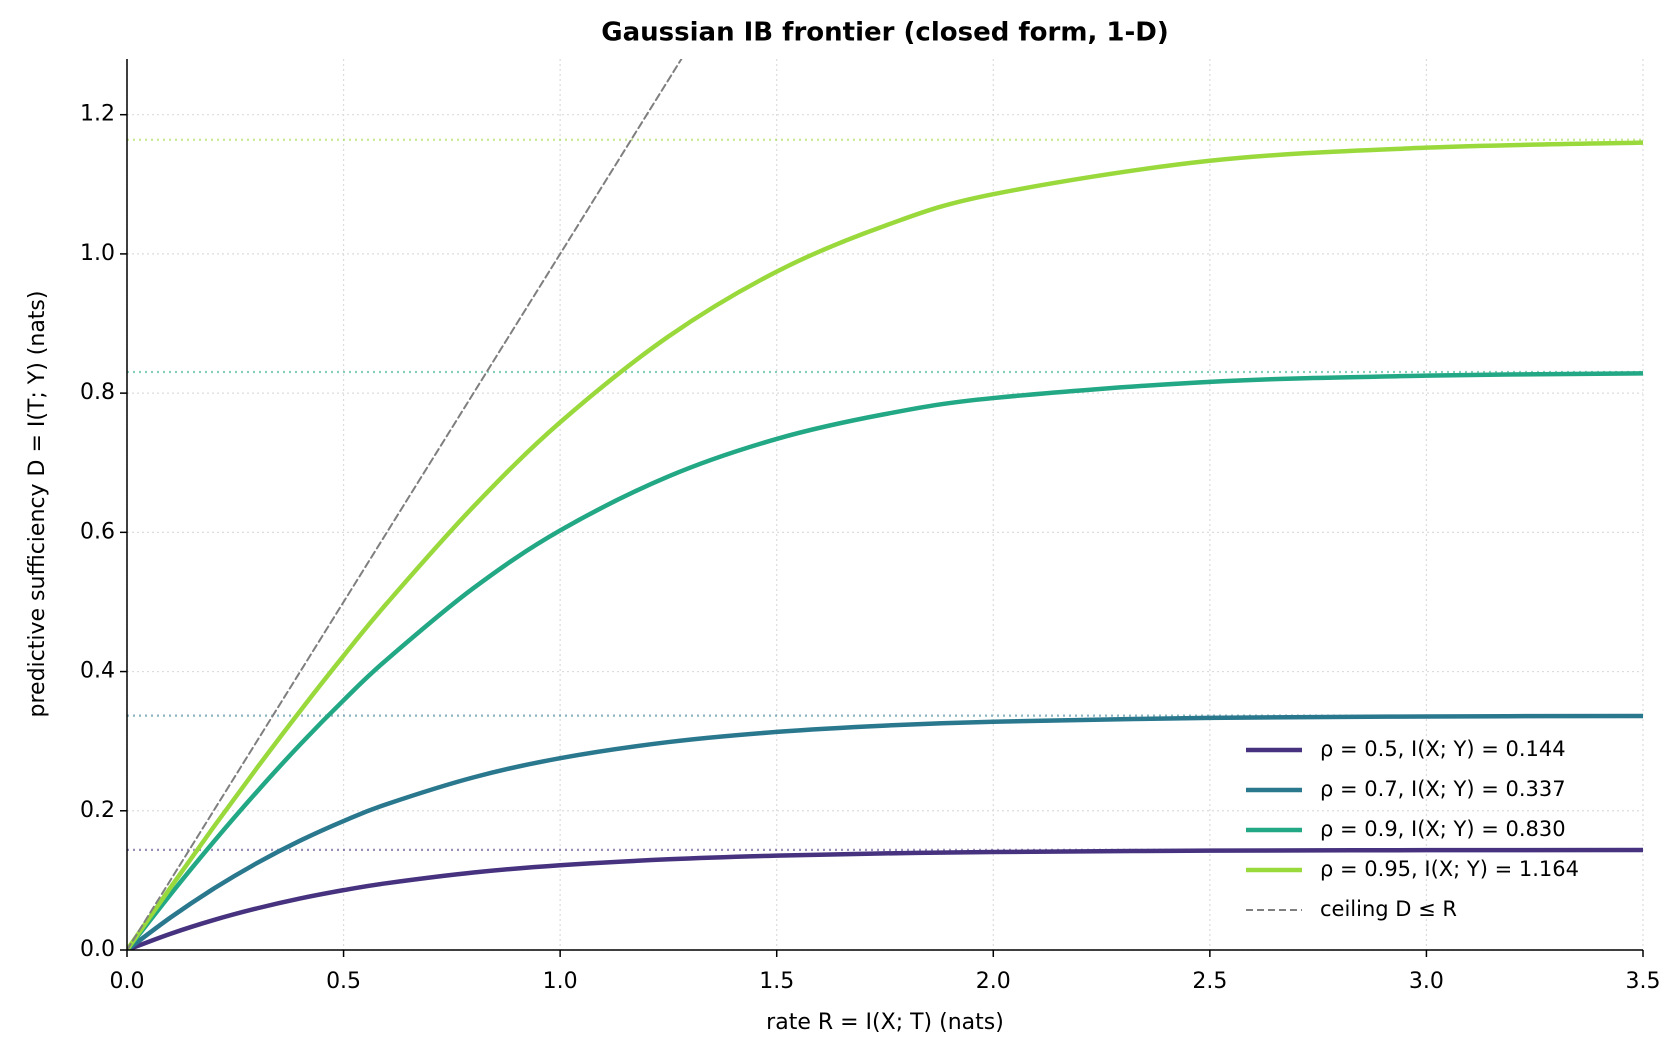 The width and height of the screenshot is (1677, 1054). Describe the element at coordinates (776, 981) in the screenshot. I see `x-tick-label: 1.5` at that location.